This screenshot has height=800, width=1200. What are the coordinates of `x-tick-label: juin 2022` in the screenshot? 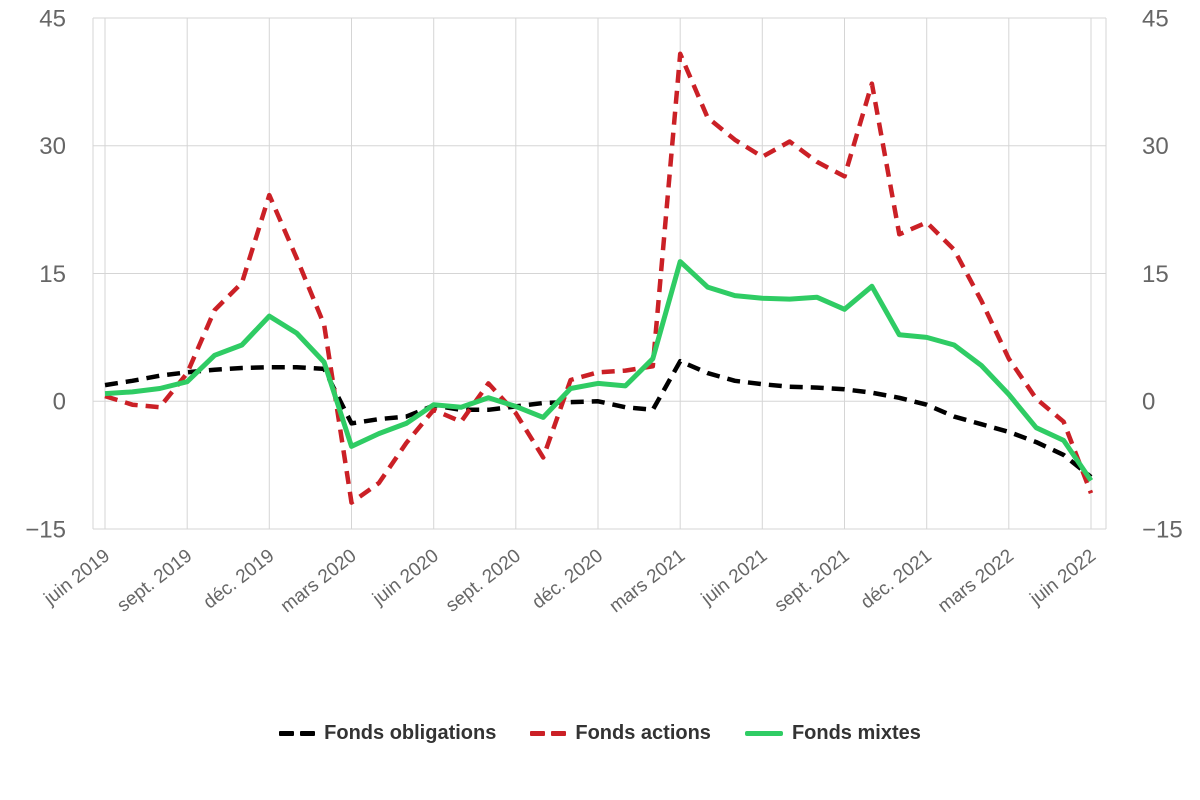 It's located at (1063, 577).